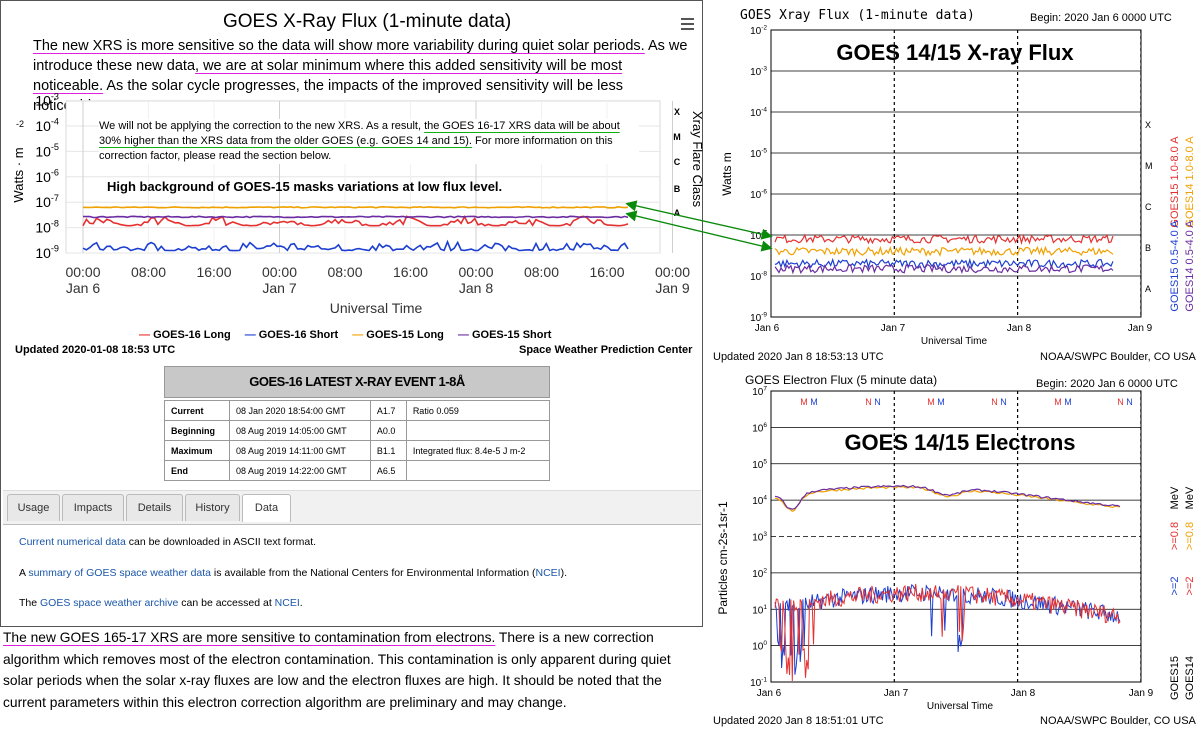 This screenshot has width=1200, height=729. What do you see at coordinates (301, 603) in the screenshot?
I see `data-tab-text: .` at bounding box center [301, 603].